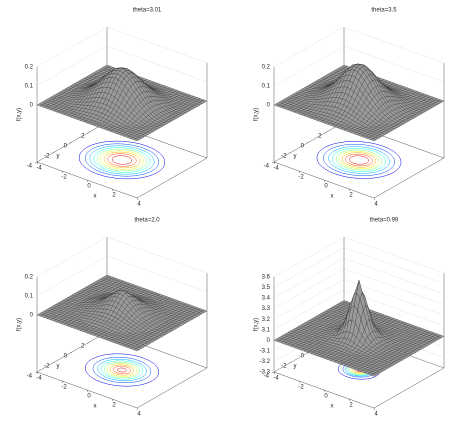  Describe the element at coordinates (266, 278) in the screenshot. I see `z-tick-label: 3.6` at that location.